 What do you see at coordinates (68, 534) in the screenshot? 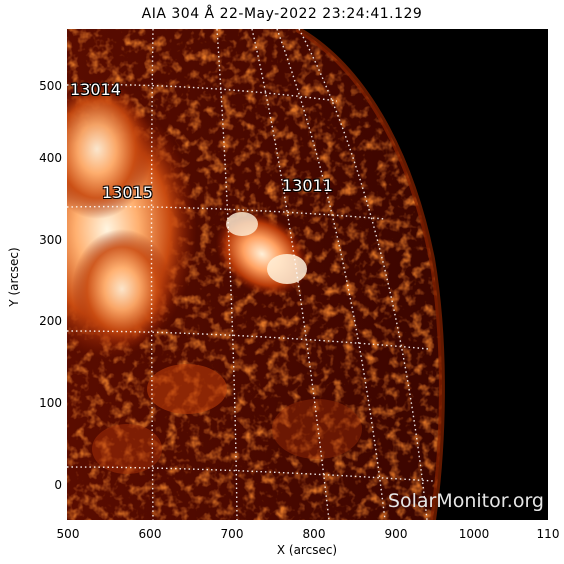
I see `x-tick-500: 500` at bounding box center [68, 534].